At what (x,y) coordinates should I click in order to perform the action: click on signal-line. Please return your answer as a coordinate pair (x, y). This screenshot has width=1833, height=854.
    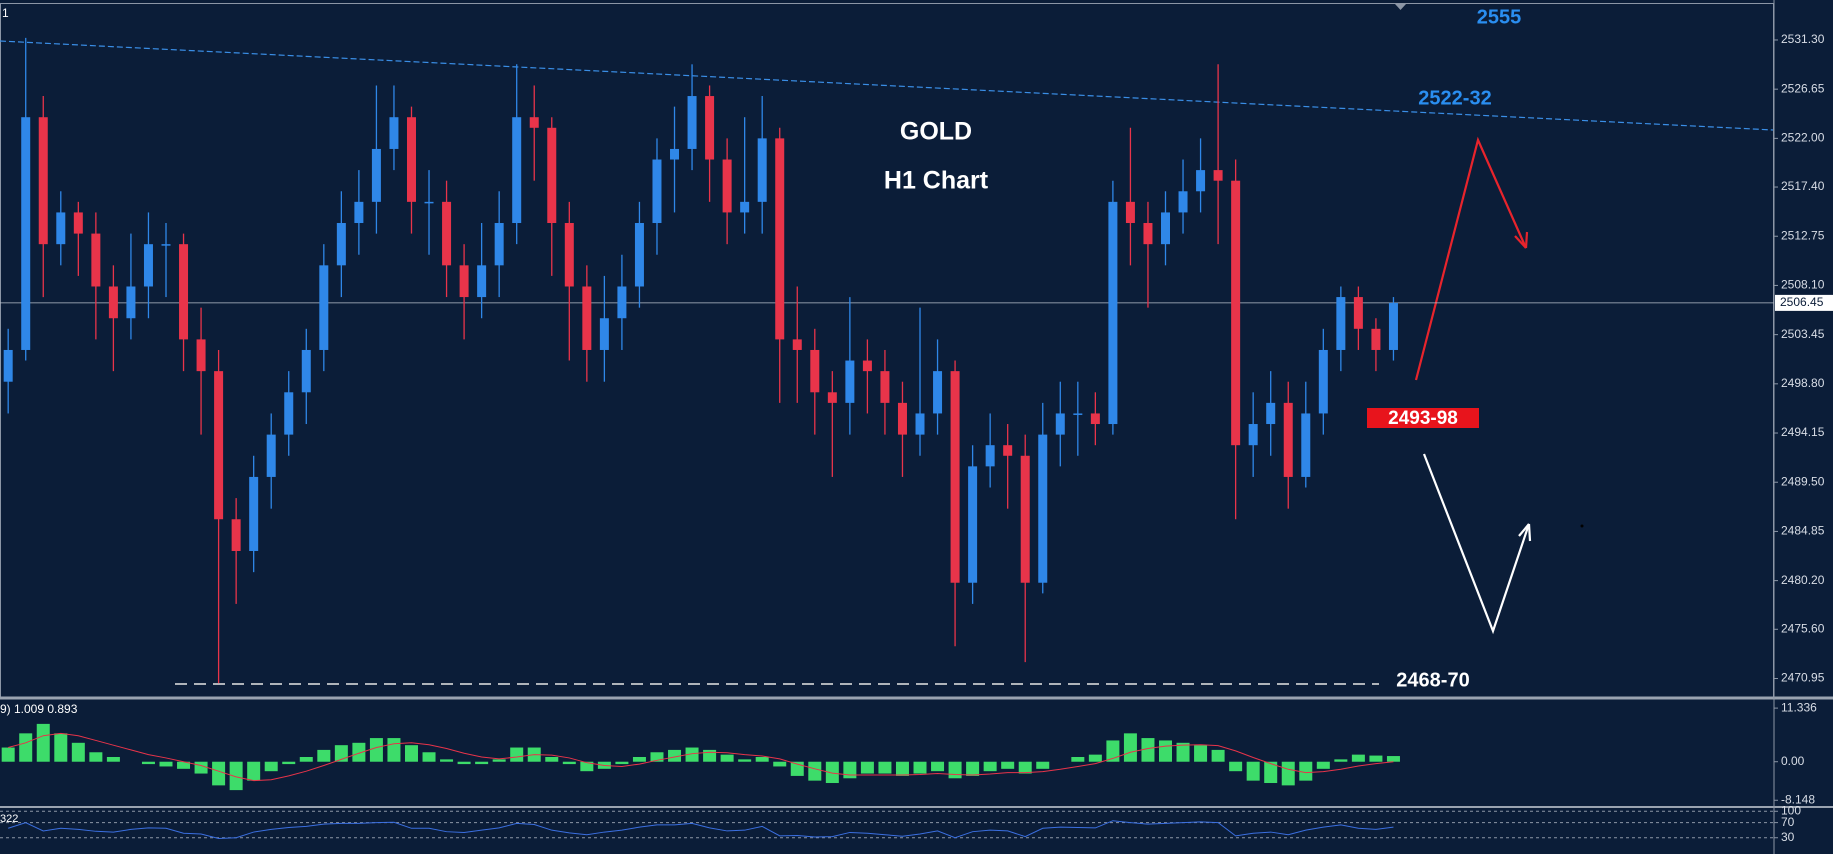
    Looking at the image, I should click on (701, 757).